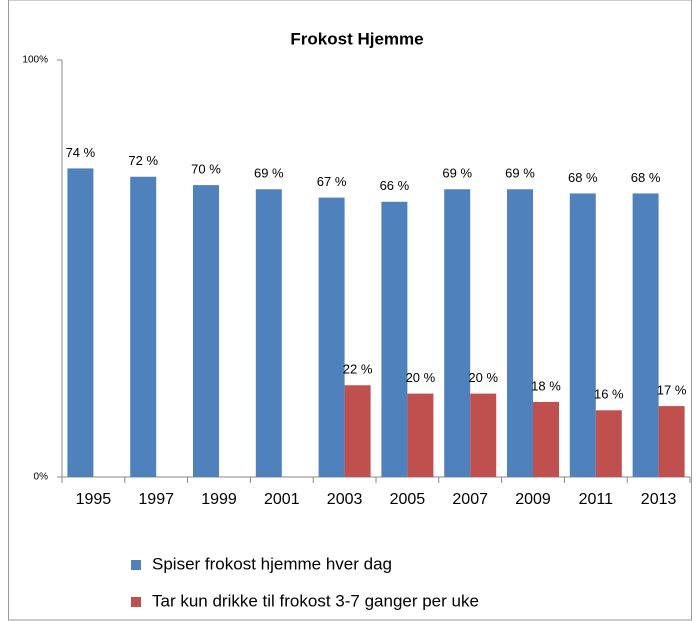 The image size is (698, 621). I want to click on data-label: 16 %, so click(609, 394).